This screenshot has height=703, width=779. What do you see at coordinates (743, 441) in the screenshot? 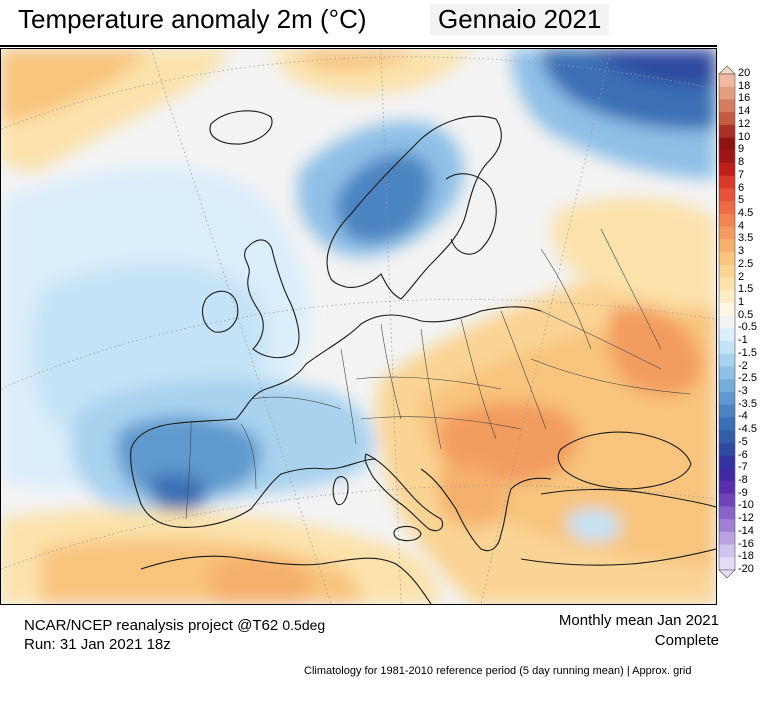
I see `legend-tick-label: -5` at bounding box center [743, 441].